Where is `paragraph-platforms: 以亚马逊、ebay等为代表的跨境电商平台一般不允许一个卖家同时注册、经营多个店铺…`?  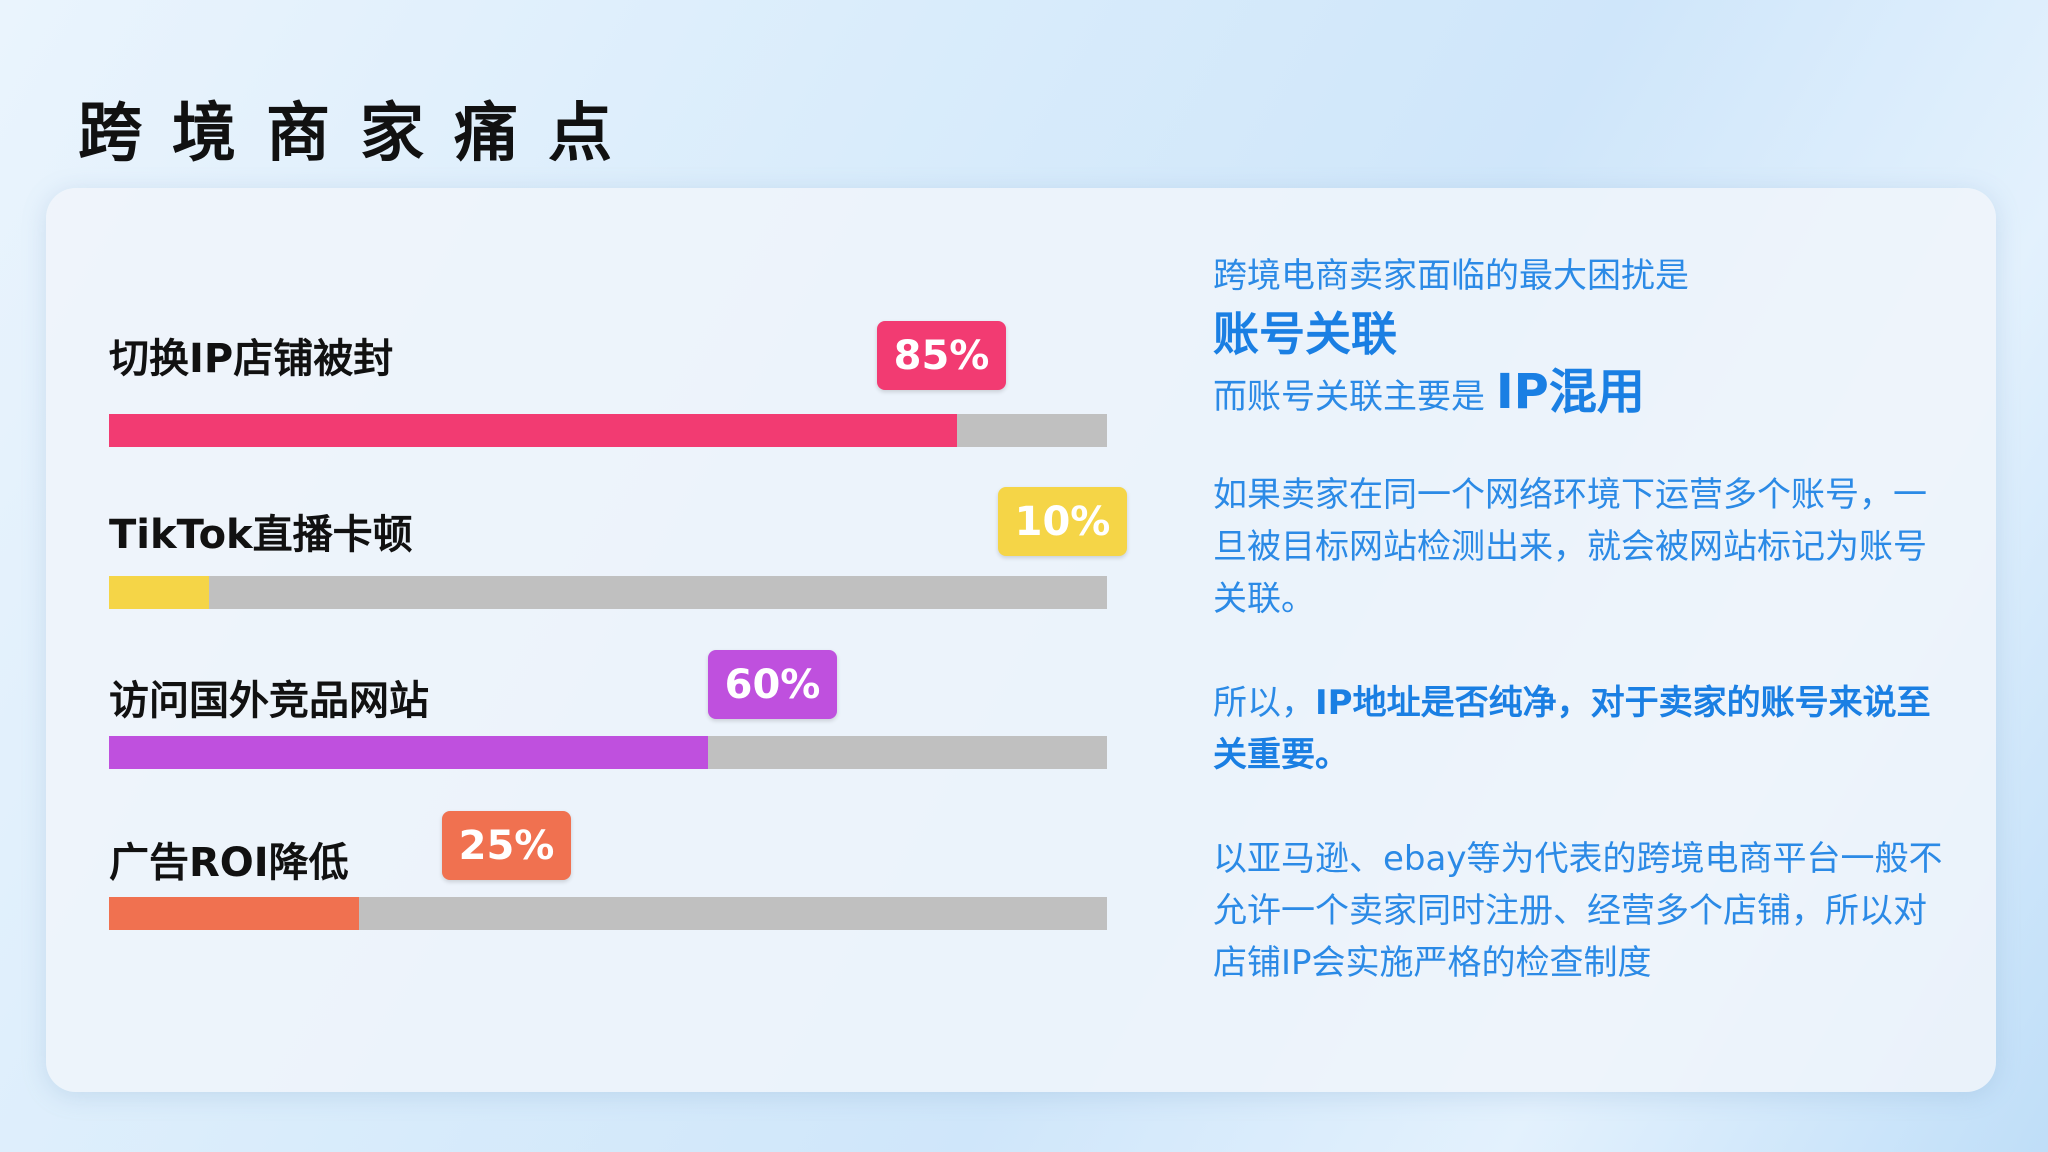
paragraph-platforms: 以亚马逊、ebay等为代表的跨境电商平台一般不允许一个卖家同时注册、经营多个店铺… is located at coordinates (1578, 911).